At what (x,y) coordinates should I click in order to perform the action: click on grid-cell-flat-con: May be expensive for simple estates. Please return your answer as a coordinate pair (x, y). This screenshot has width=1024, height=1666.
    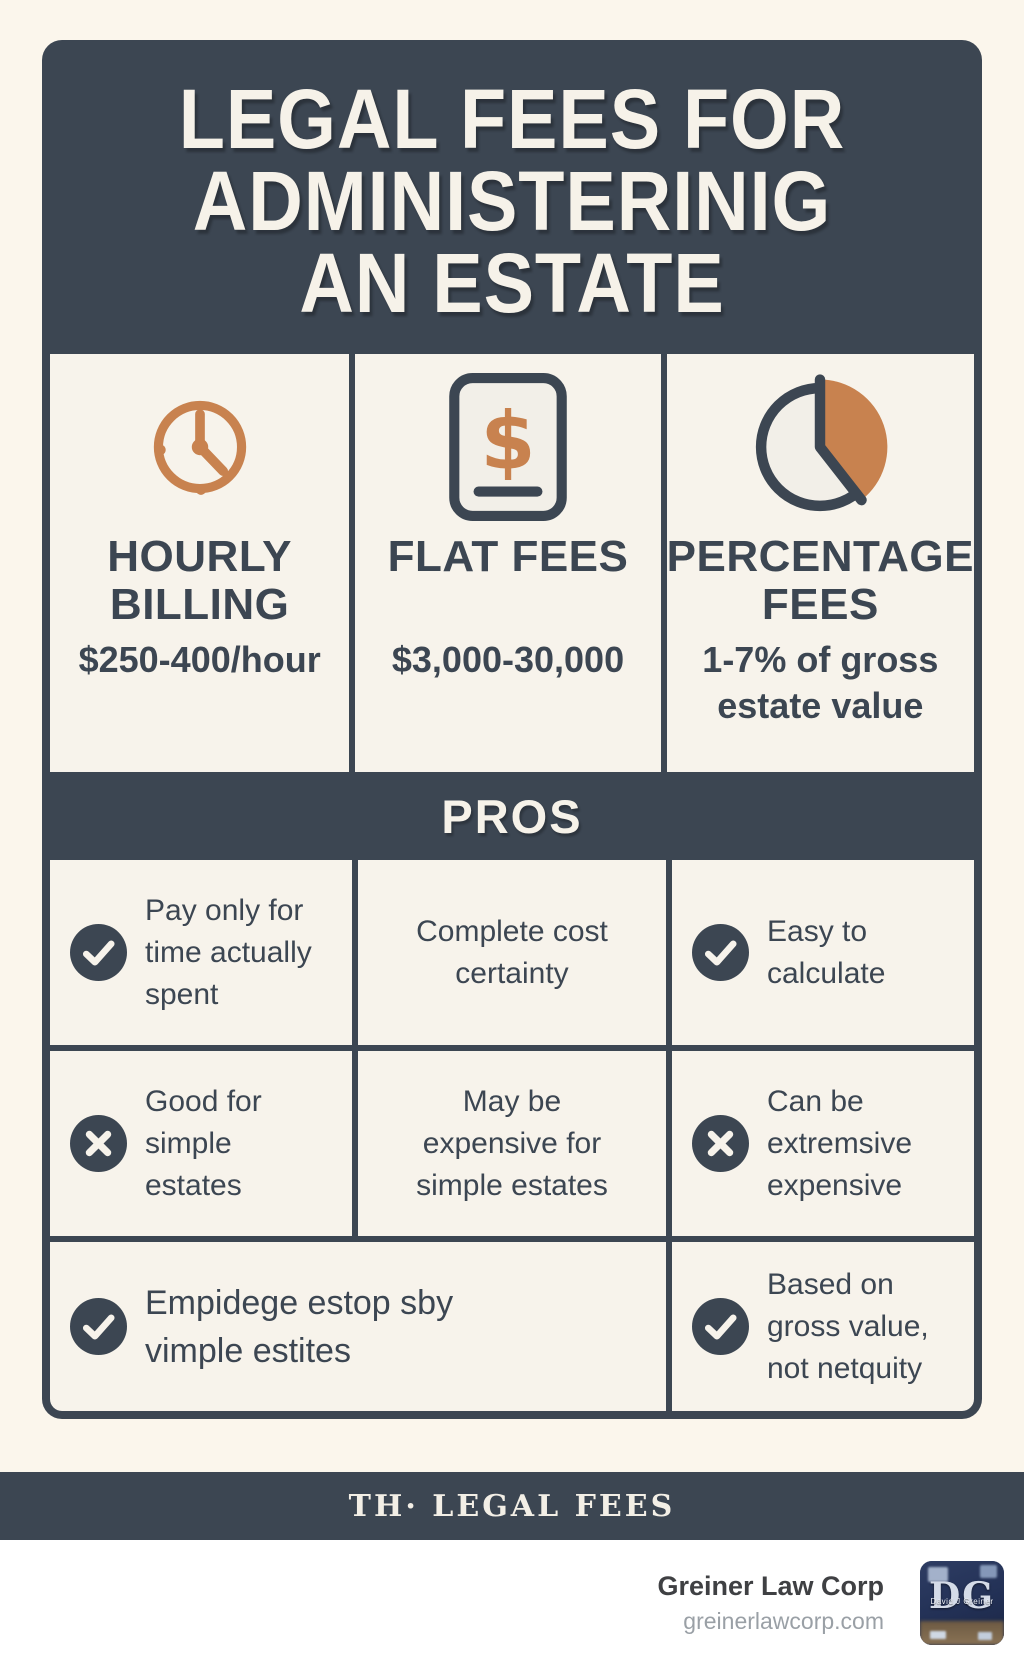
    Looking at the image, I should click on (511, 1143).